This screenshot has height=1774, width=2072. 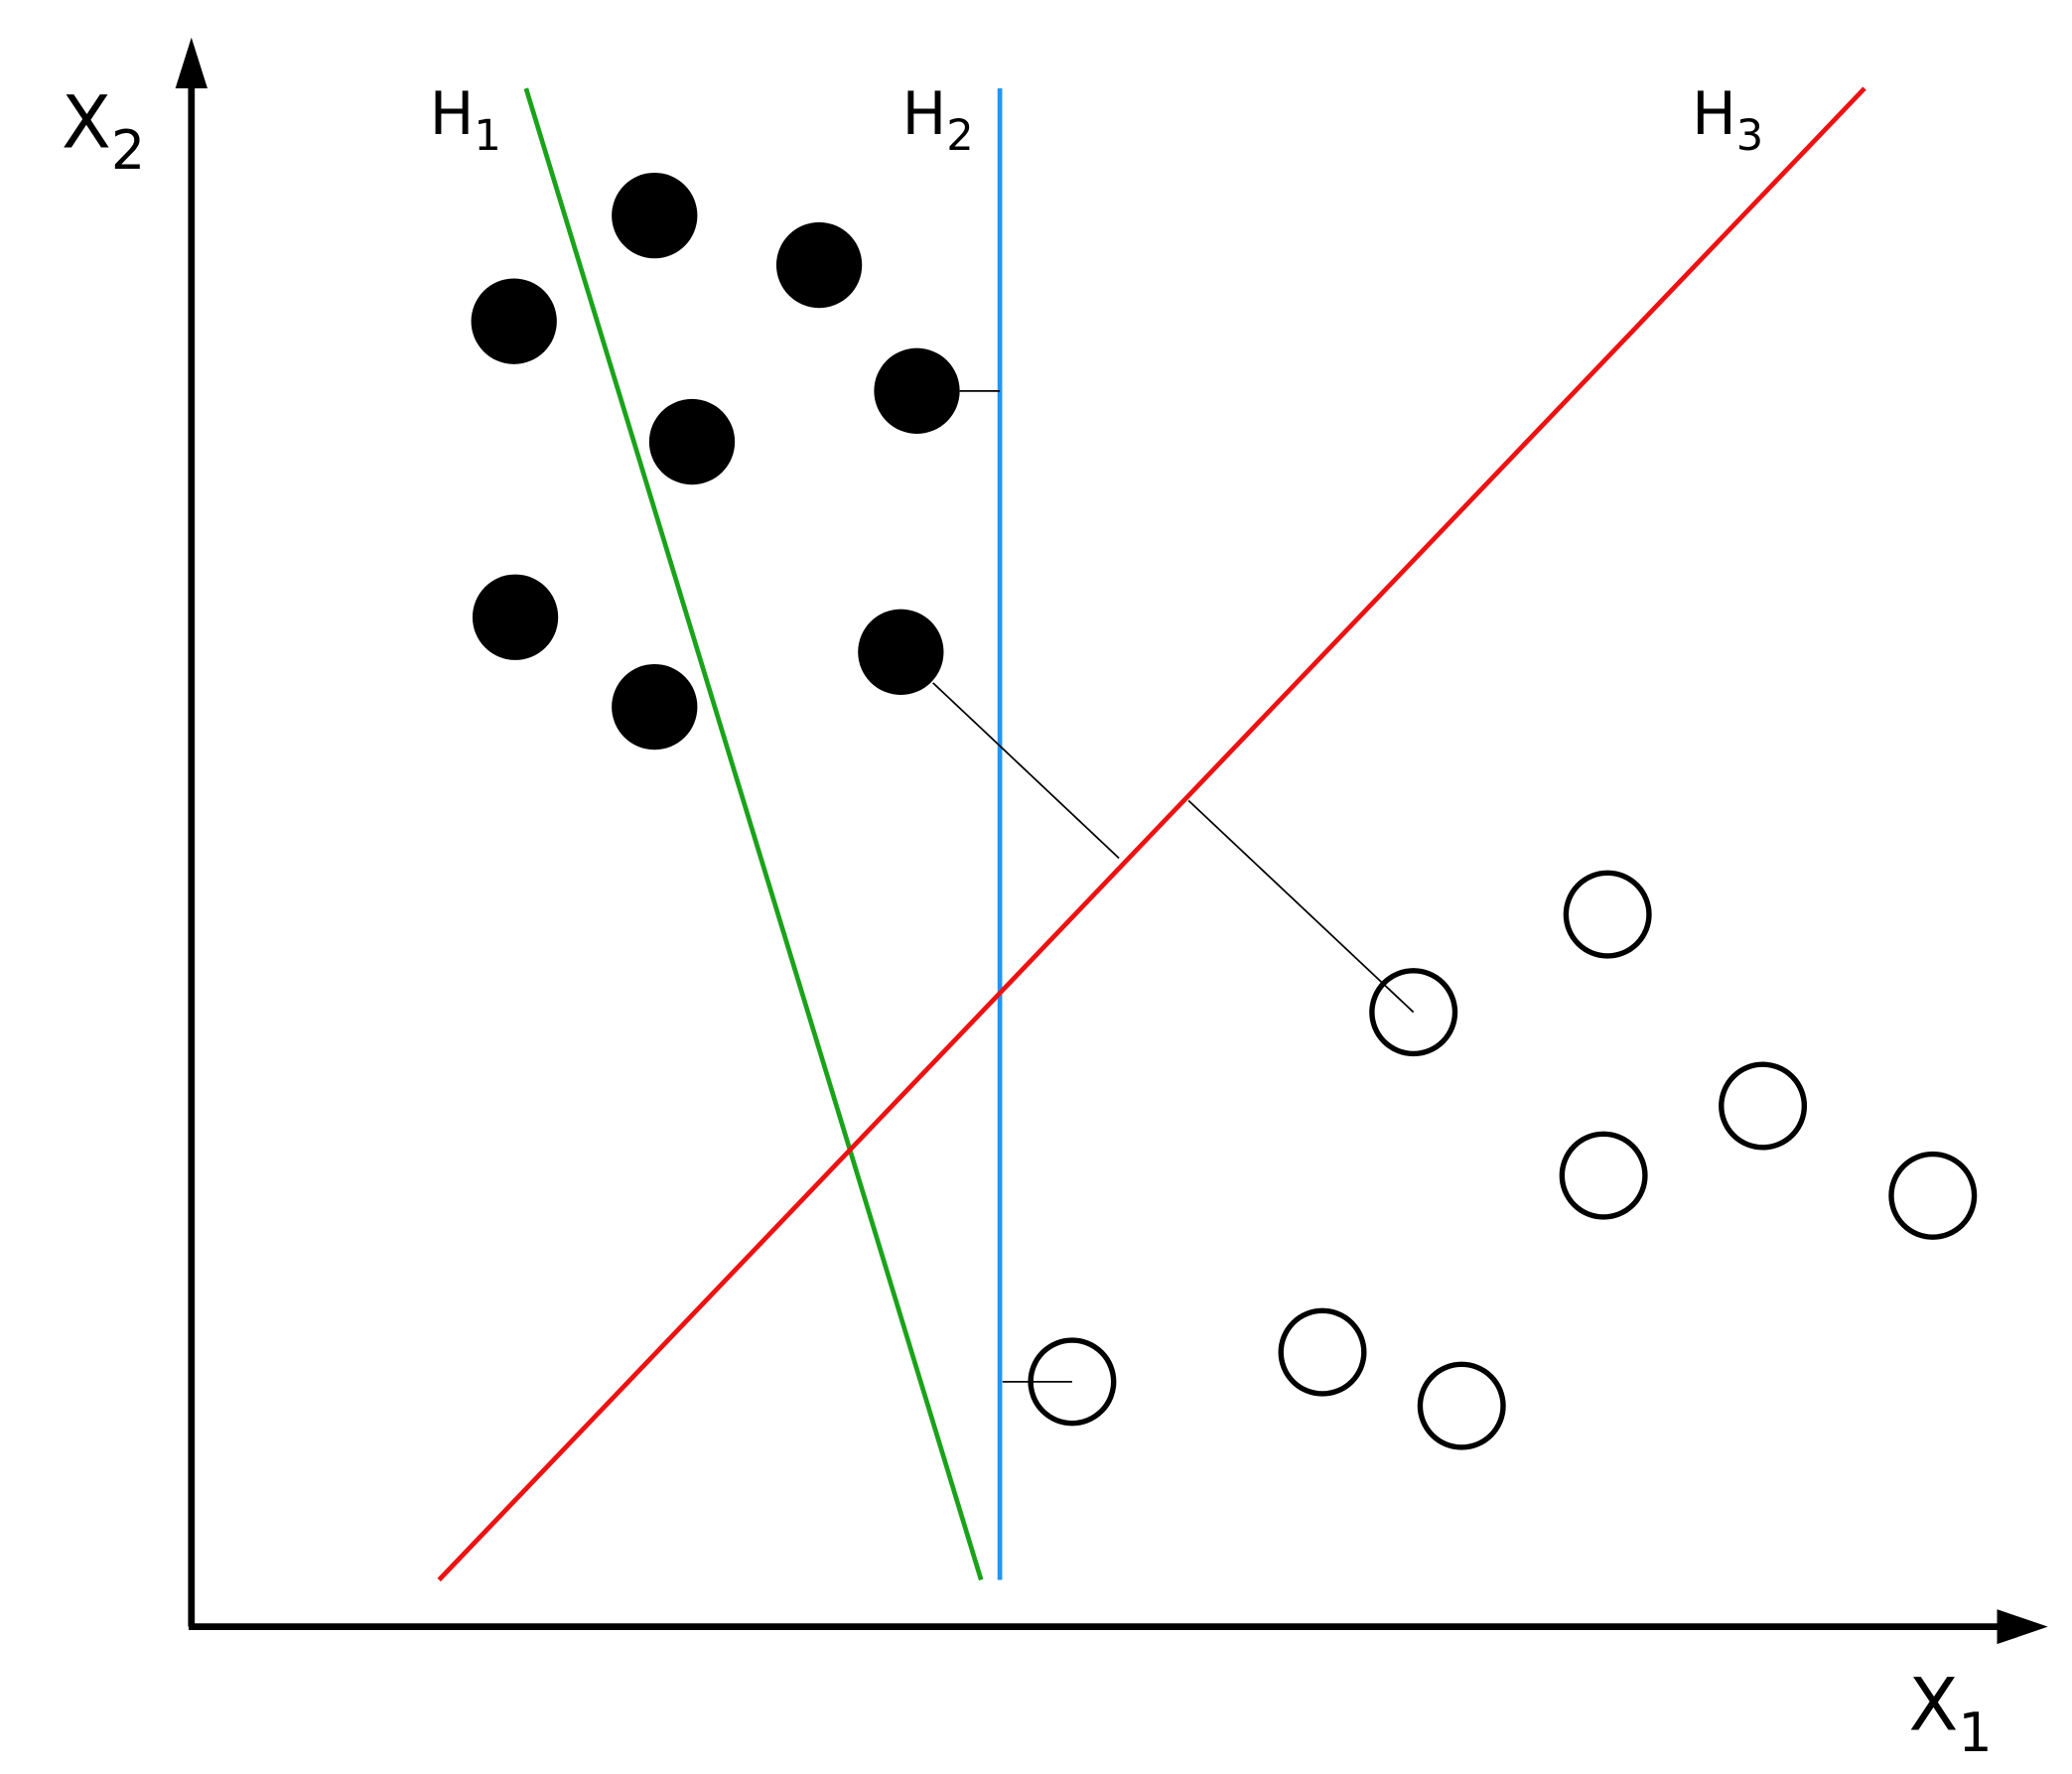 What do you see at coordinates (1503, 1160) in the screenshot?
I see `class-b-points` at bounding box center [1503, 1160].